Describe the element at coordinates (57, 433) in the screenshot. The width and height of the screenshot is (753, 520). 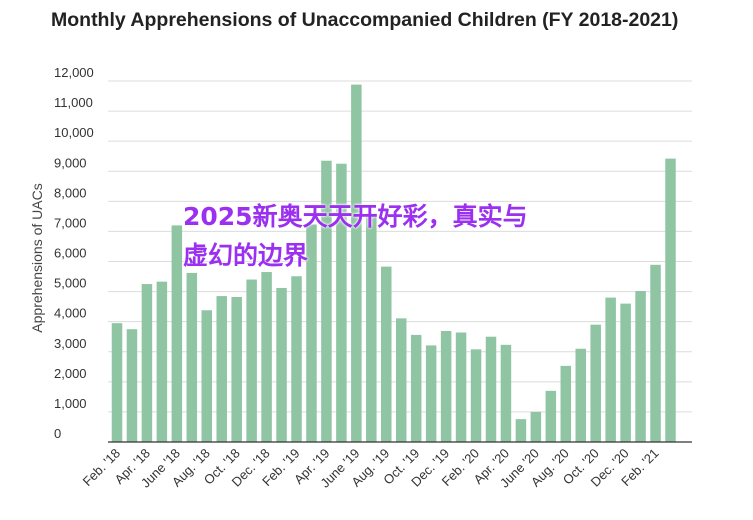
I see `y-tick-label: 0` at that location.